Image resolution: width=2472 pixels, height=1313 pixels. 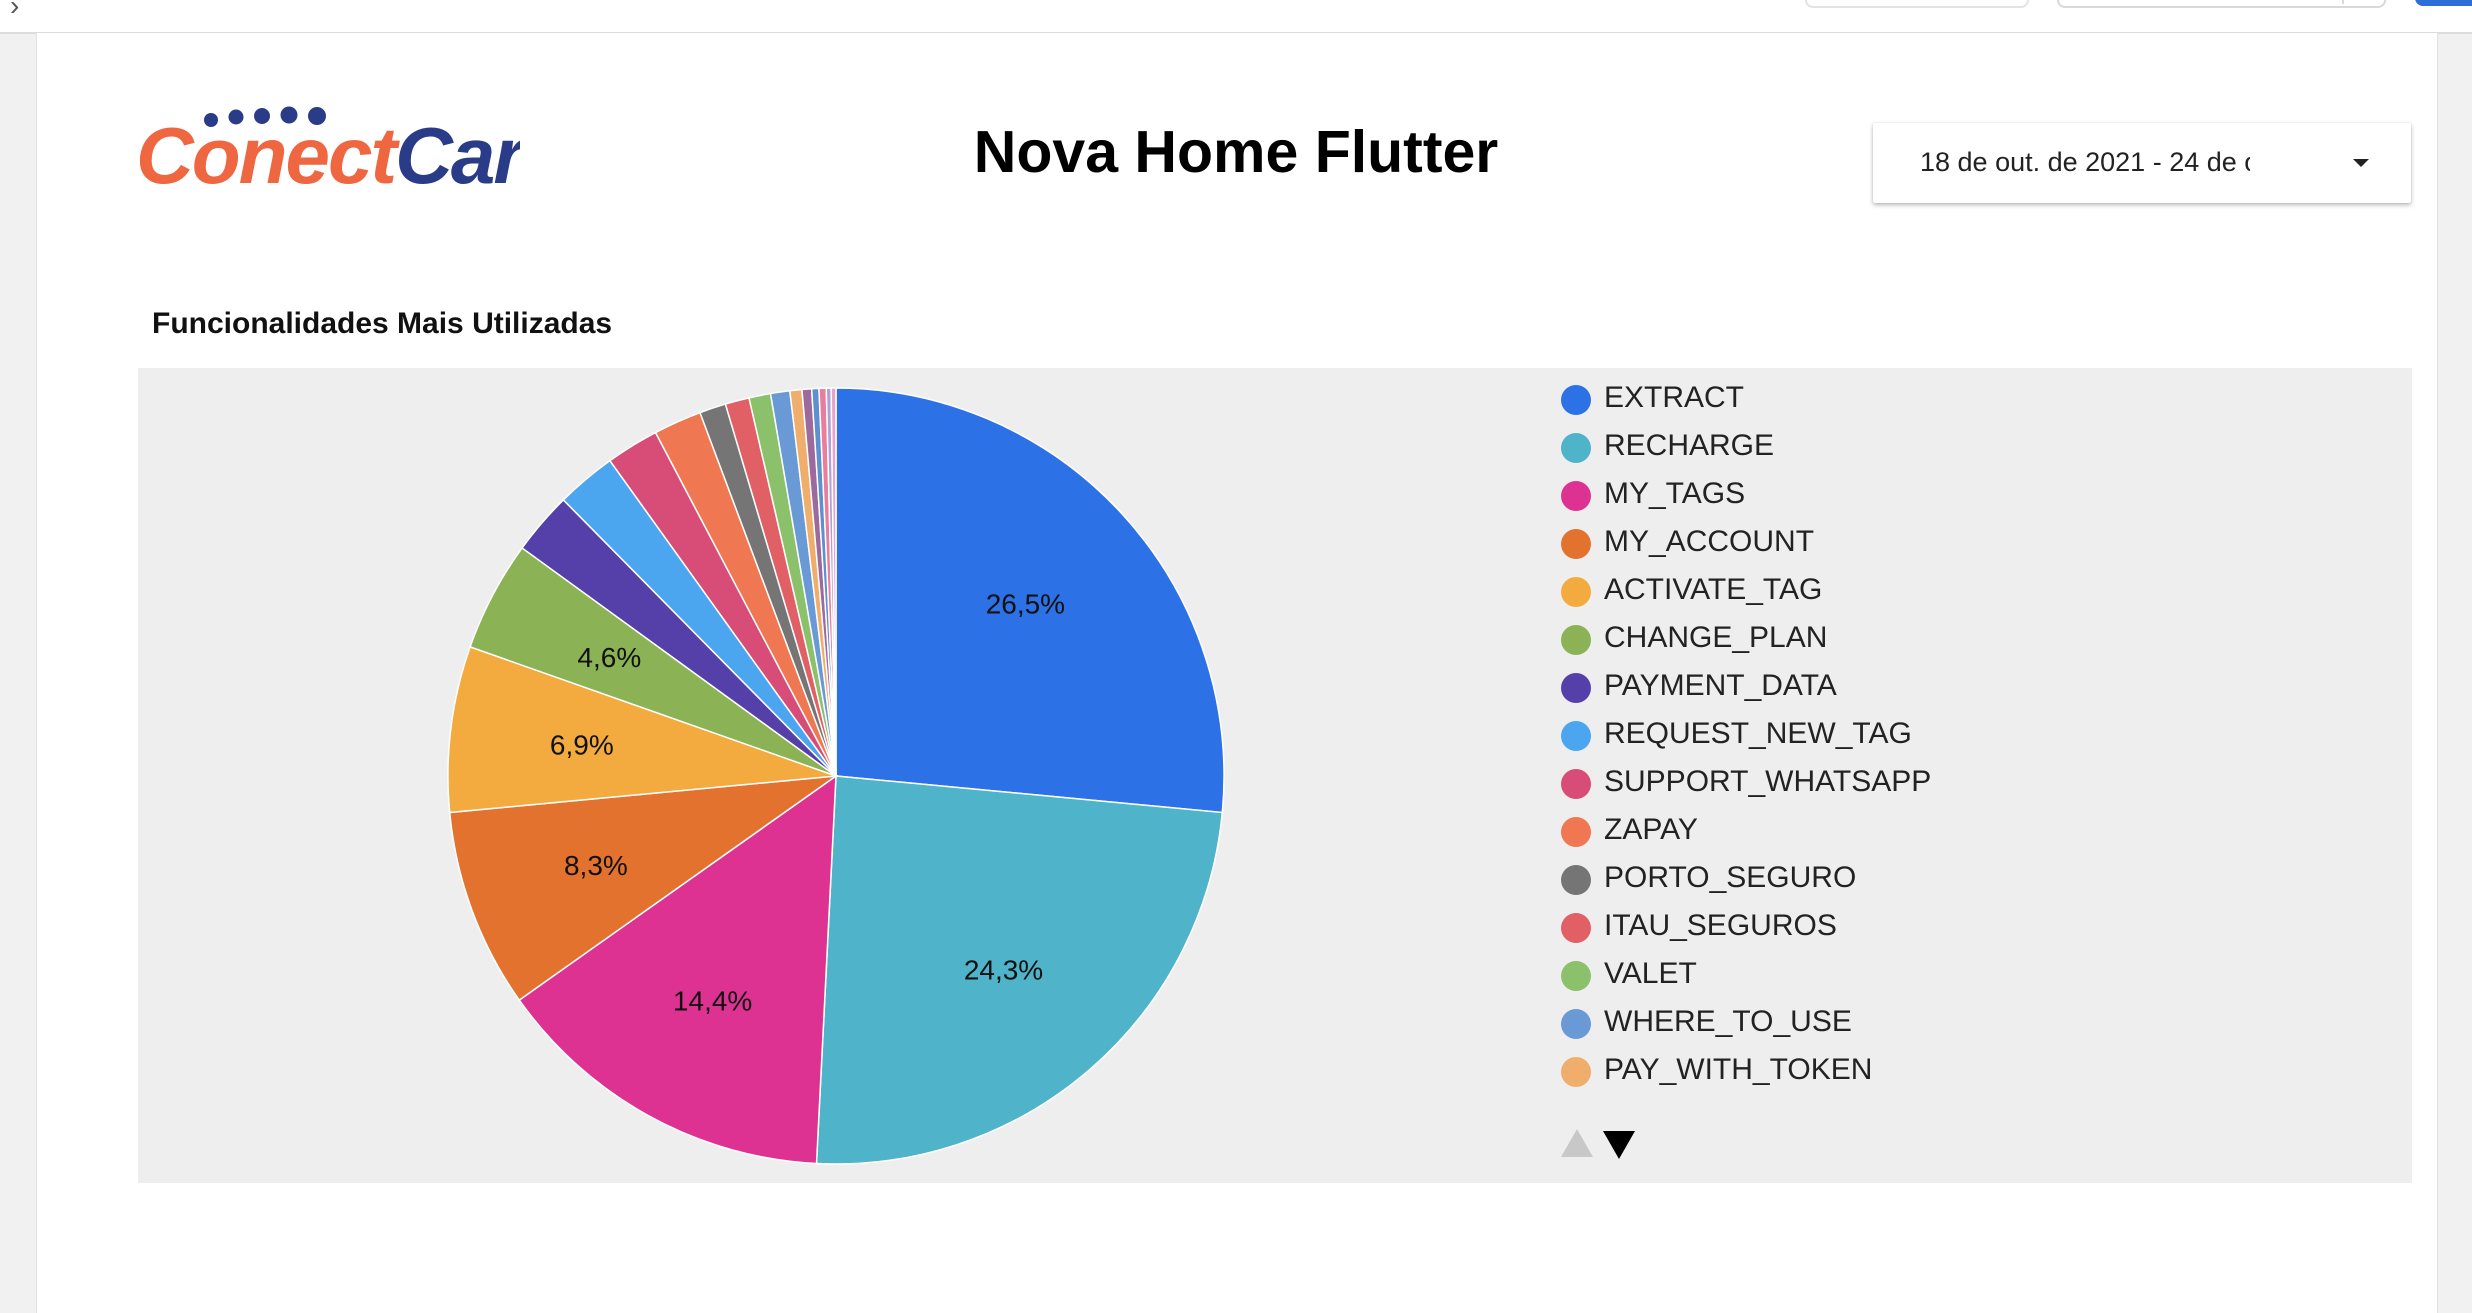 I want to click on legend-prev-page-icon, so click(x=1577, y=1143).